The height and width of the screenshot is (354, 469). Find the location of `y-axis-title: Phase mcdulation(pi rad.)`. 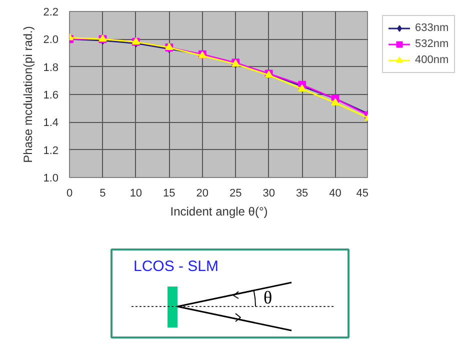

y-axis-title: Phase mcdulation(pi rad.) is located at coordinates (28, 94).